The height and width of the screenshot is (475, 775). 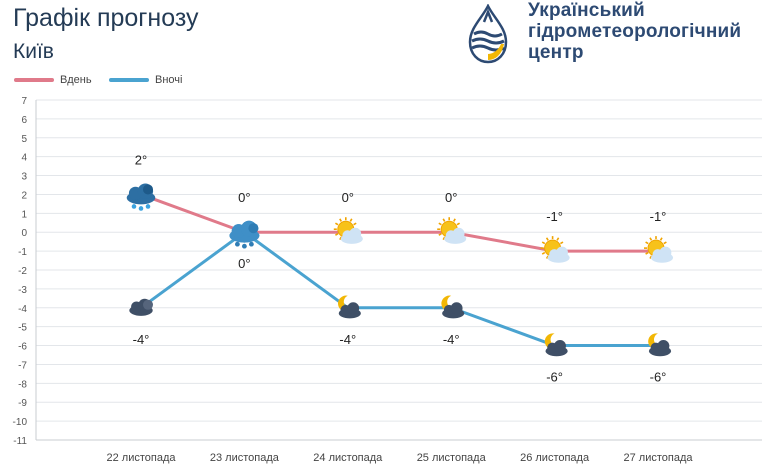 I want to click on y-tick-label: -1, so click(x=22, y=252).